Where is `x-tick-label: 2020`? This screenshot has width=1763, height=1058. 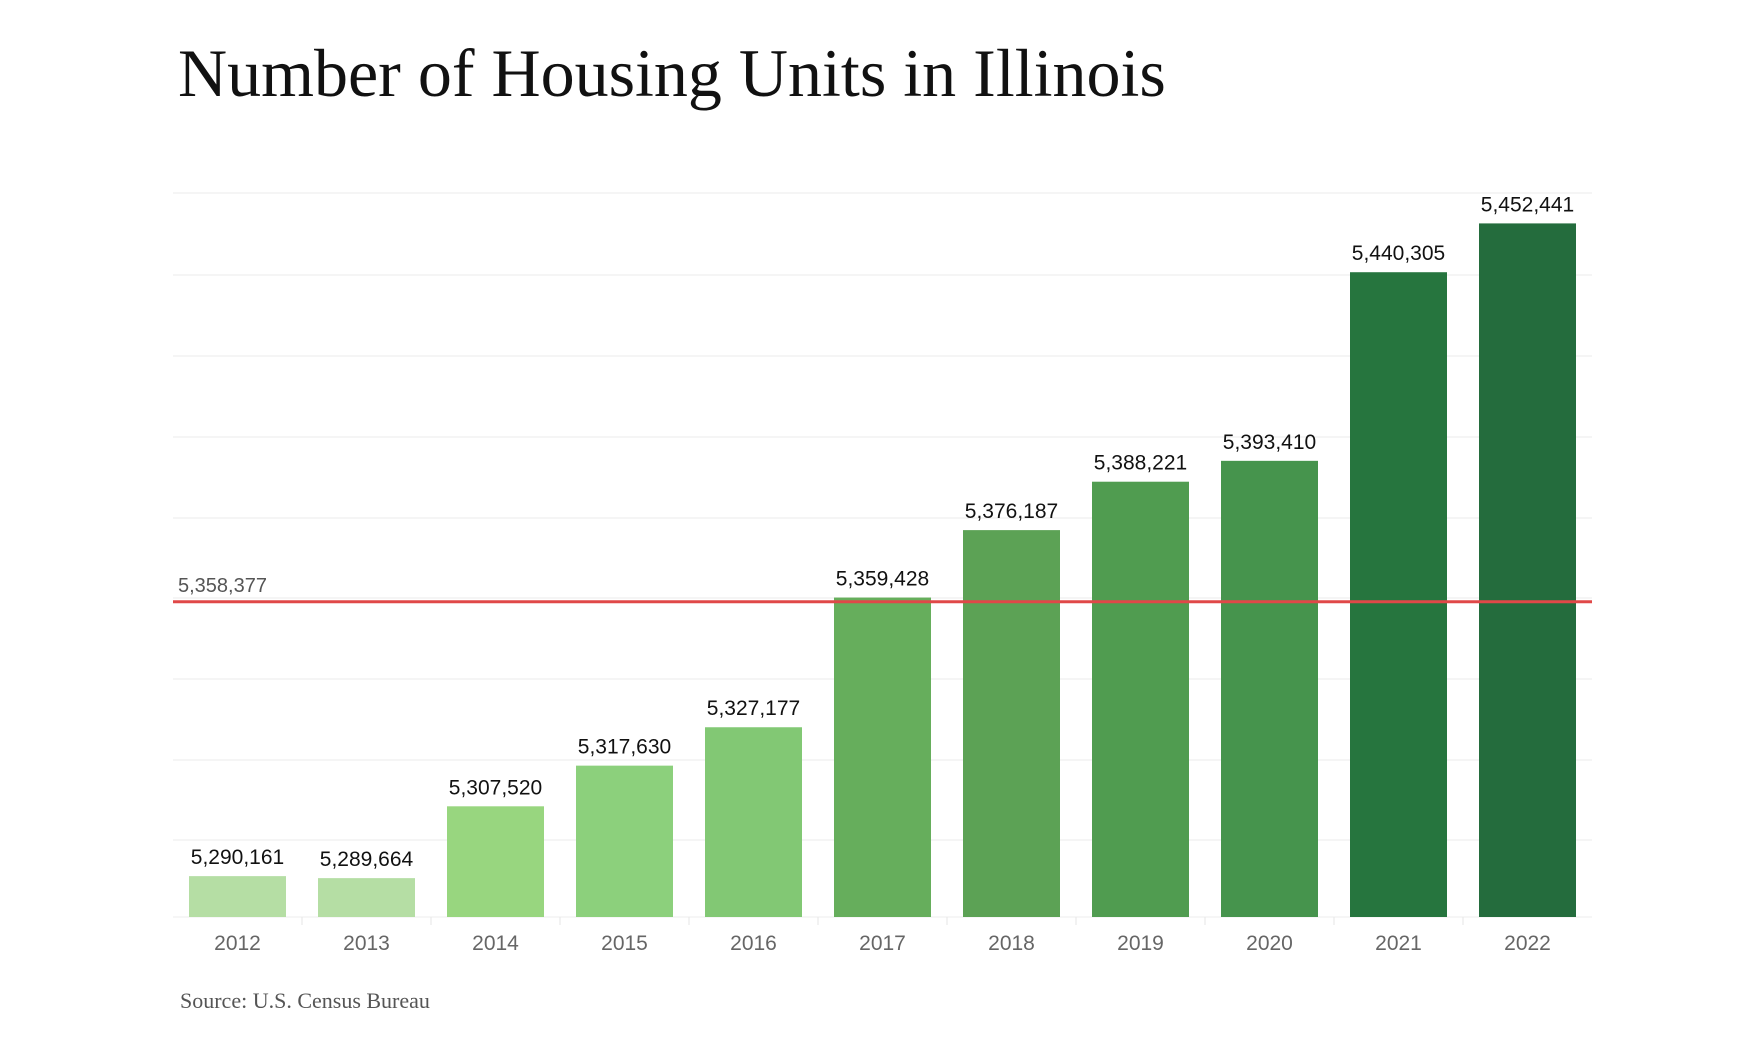
x-tick-label: 2020 is located at coordinates (1269, 943).